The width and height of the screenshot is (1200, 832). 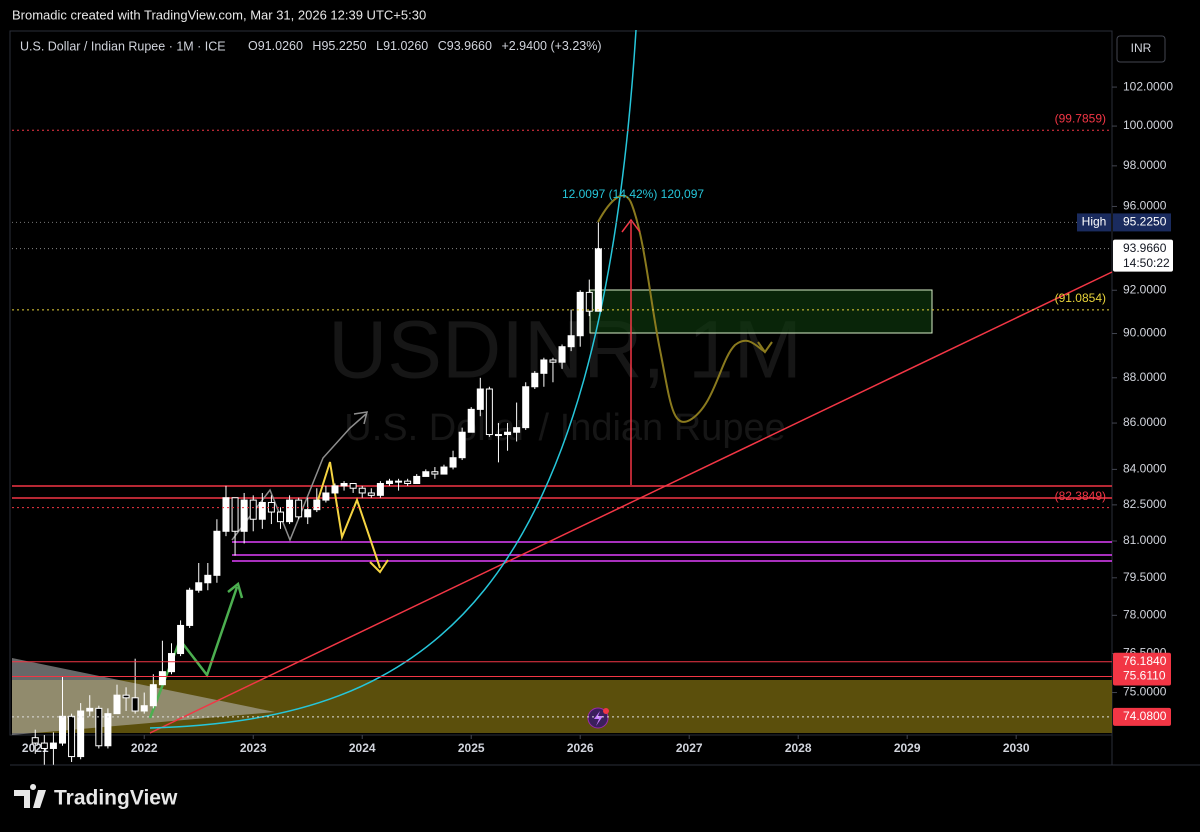 I want to click on level-label: (99.7859), so click(x=1080, y=118).